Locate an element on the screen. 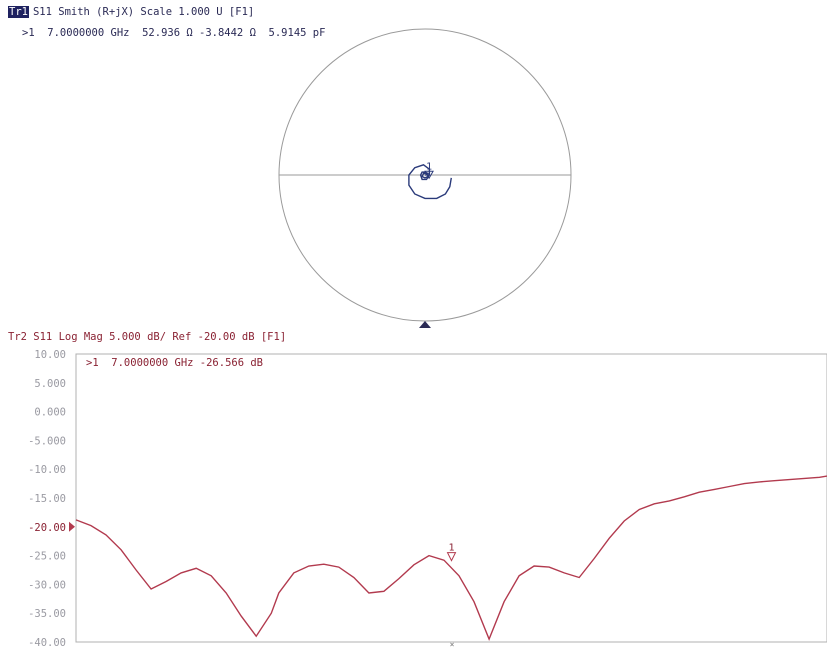 The height and width of the screenshot is (648, 827). reference-level-arrow is located at coordinates (72, 526).